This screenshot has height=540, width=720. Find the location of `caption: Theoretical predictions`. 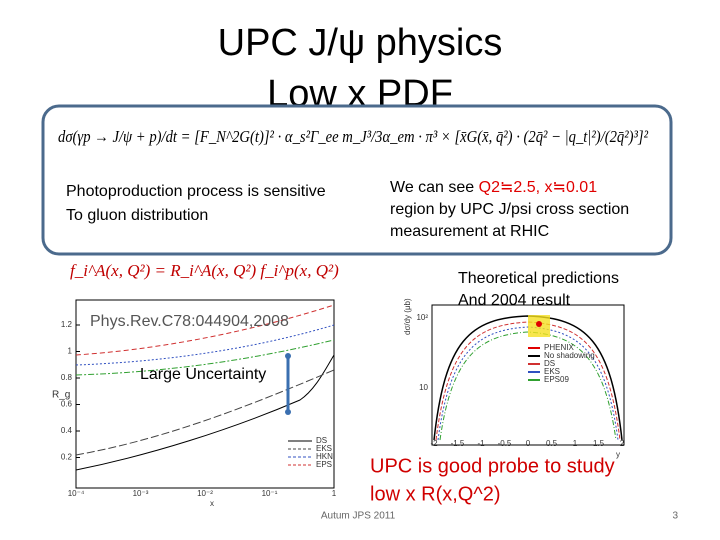

caption: Theoretical predictions is located at coordinates (538, 278).